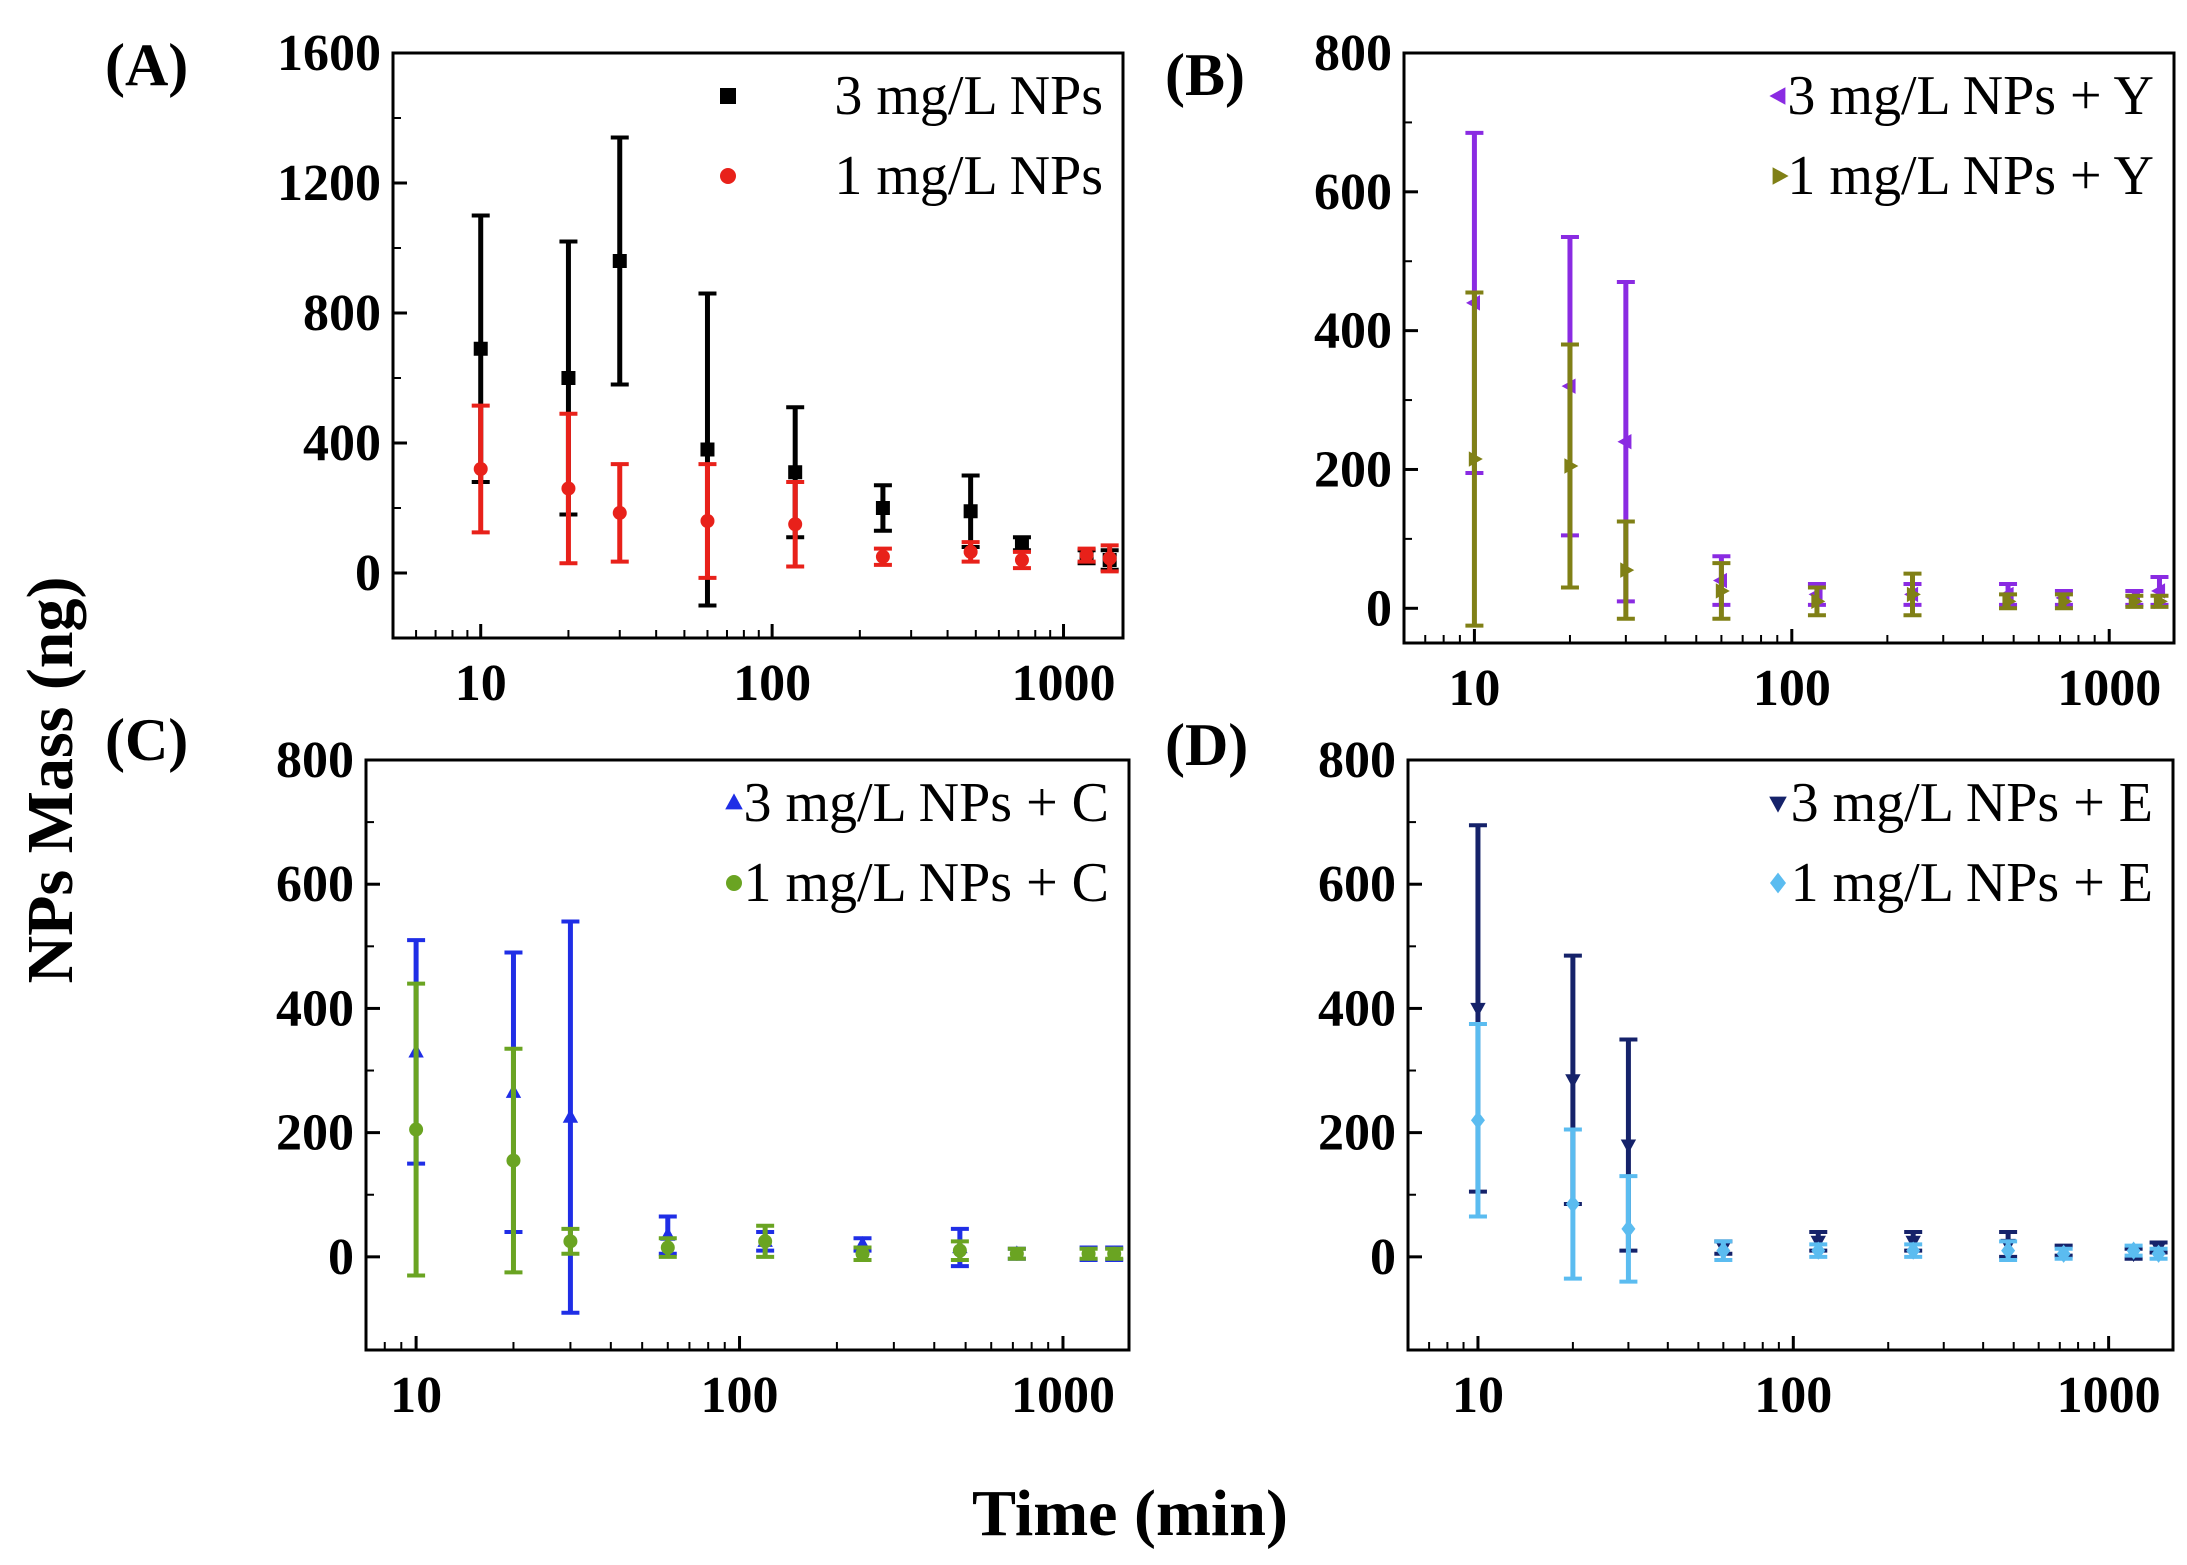 Image resolution: width=2187 pixels, height=1565 pixels. I want to click on panel-label-b: (B), so click(1205, 75).